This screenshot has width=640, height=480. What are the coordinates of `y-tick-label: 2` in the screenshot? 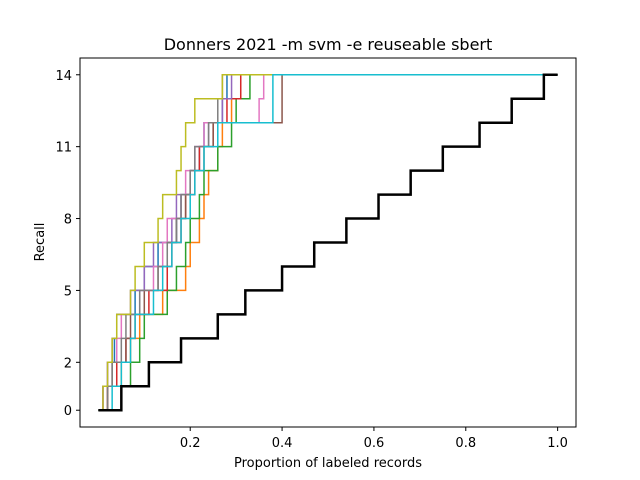 It's located at (68, 363).